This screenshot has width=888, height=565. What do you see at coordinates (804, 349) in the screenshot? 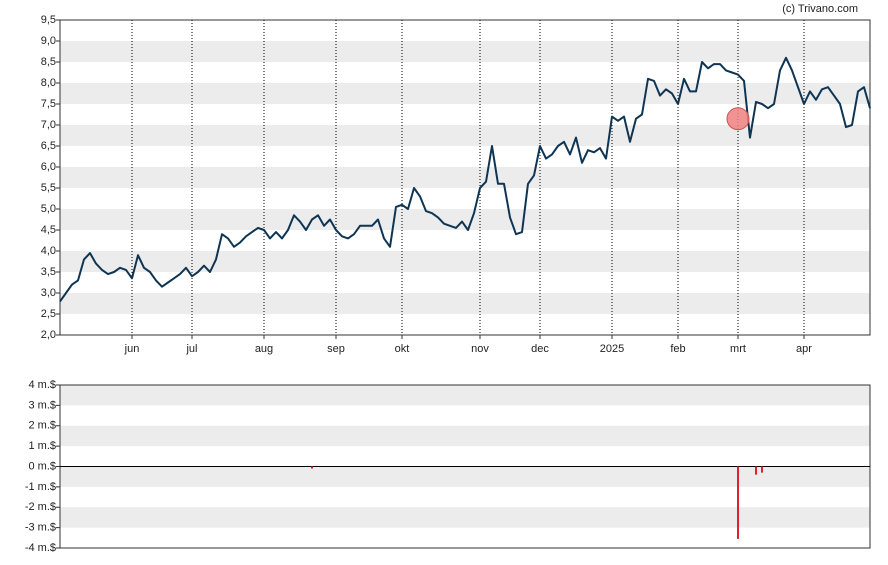
I see `x-tick-label: apr` at bounding box center [804, 349].